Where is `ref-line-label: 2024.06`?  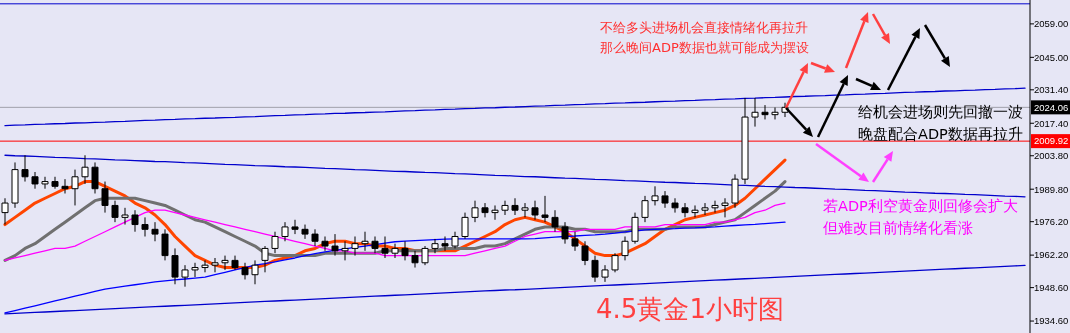
ref-line-label: 2024.06 is located at coordinates (1051, 107).